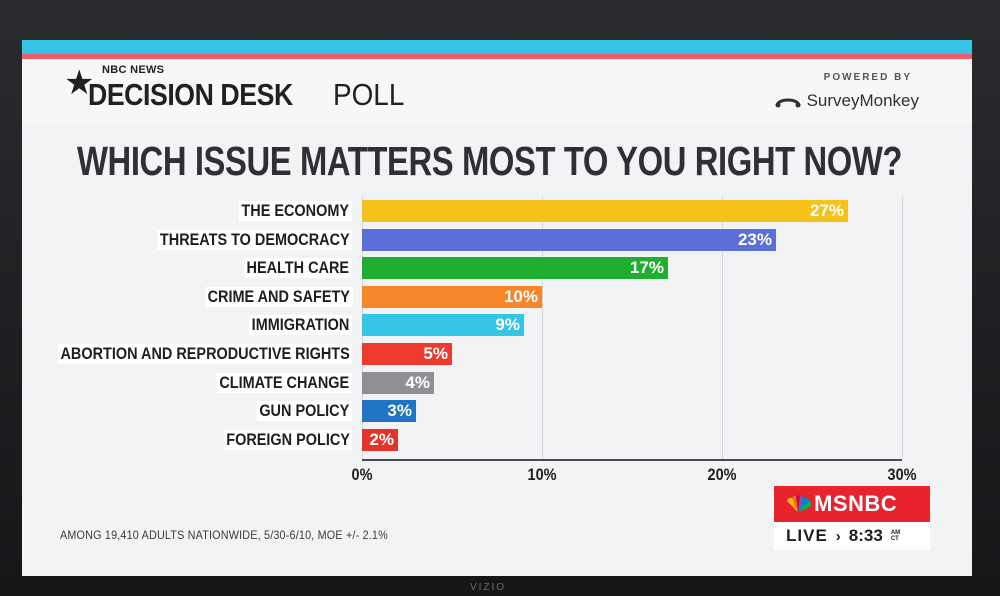  I want to click on surveymonkey-icon, so click(788, 103).